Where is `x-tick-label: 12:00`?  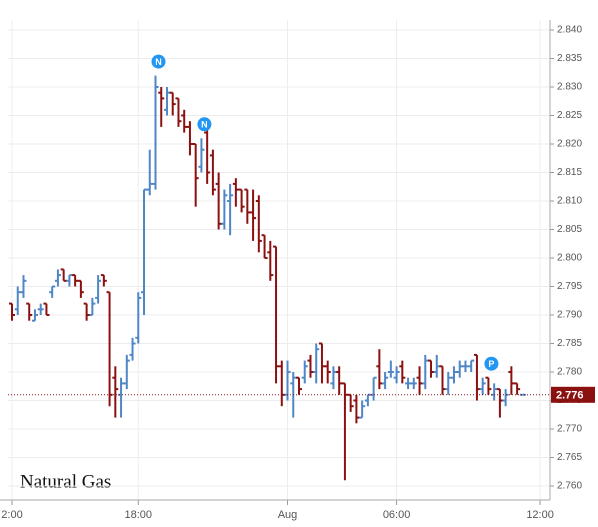 x-tick-label: 12:00 is located at coordinates (540, 515).